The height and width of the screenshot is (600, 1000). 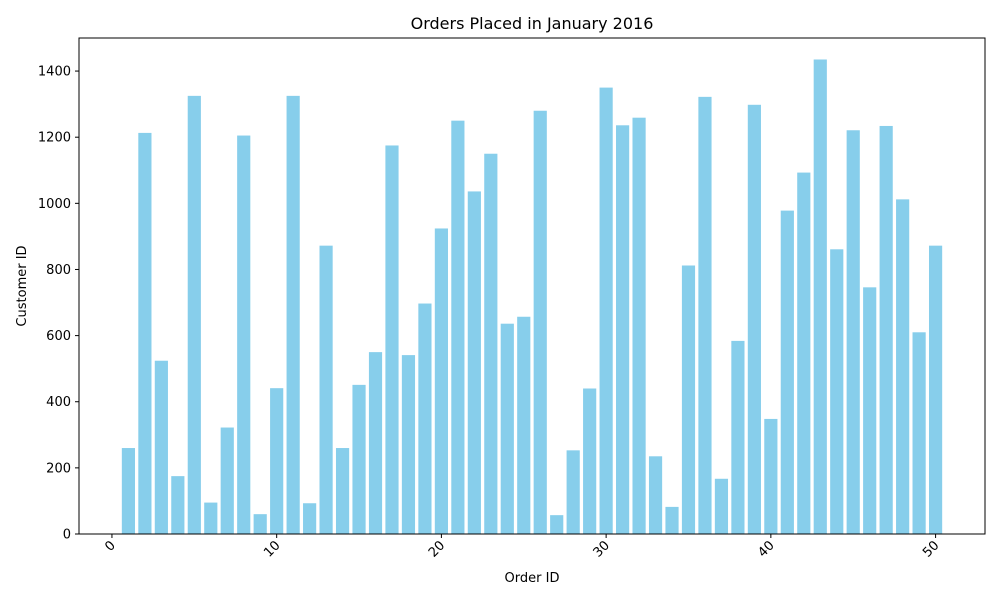 I want to click on x-tick-label: 30, so click(x=602, y=549).